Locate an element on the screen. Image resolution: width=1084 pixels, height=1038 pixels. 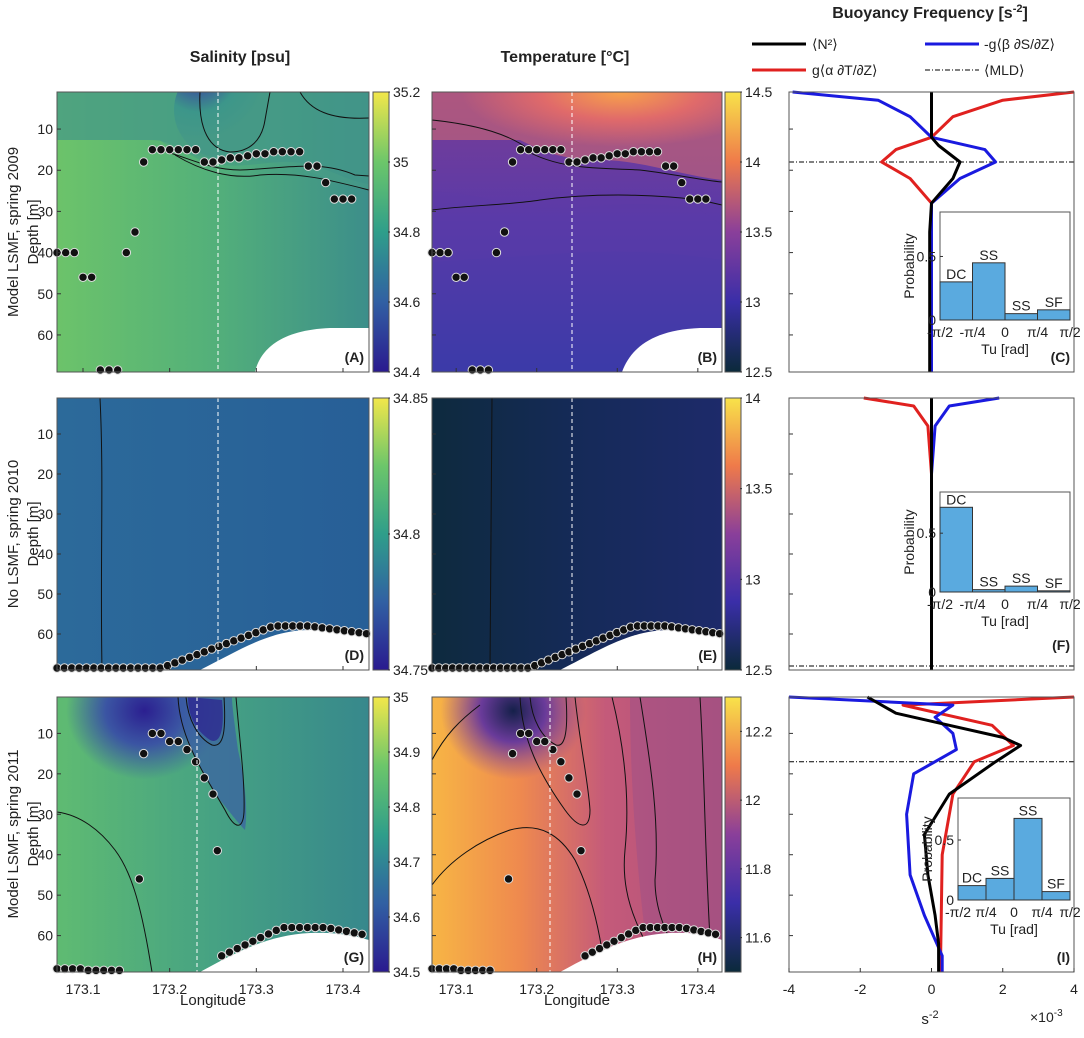
colorbar-e: 14 13.5 13 12.5 is located at coordinates (748, 534).